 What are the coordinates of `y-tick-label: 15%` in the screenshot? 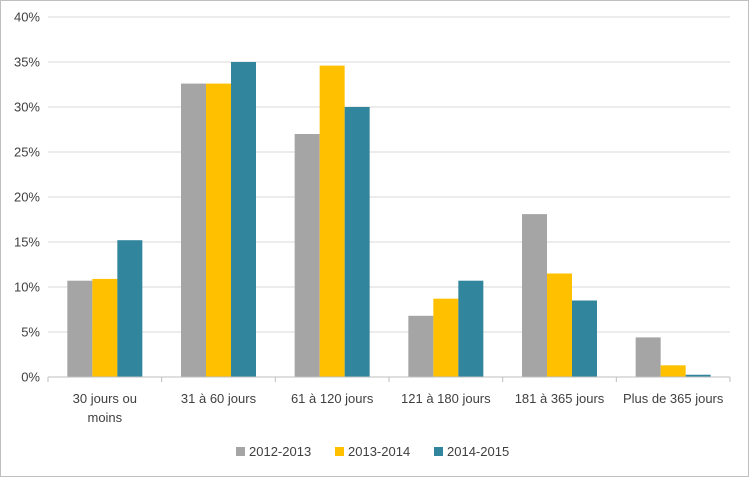 It's located at (27, 242).